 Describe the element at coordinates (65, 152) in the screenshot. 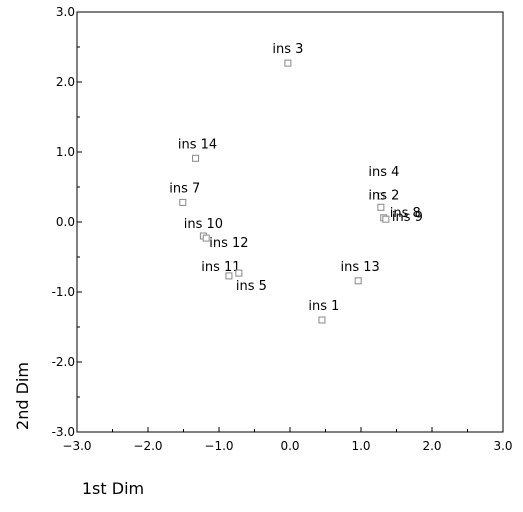

I see `y-tick-label: 1.0` at that location.